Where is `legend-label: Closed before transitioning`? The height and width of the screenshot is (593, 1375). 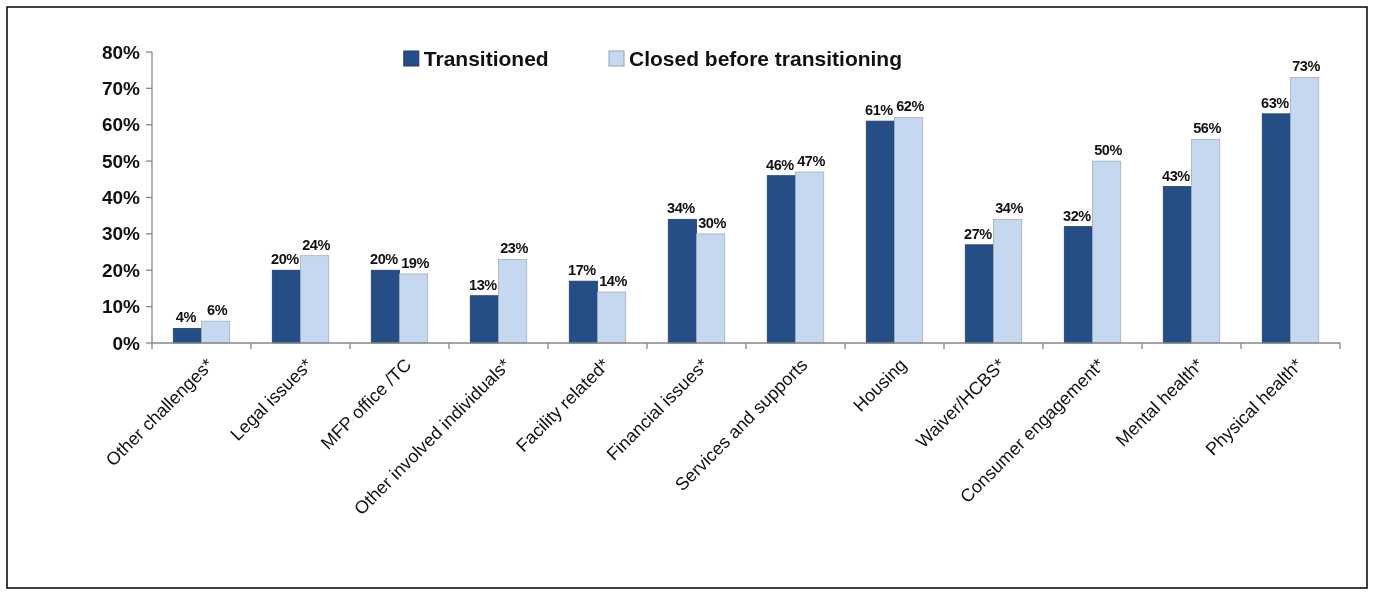 legend-label: Closed before transitioning is located at coordinates (766, 58).